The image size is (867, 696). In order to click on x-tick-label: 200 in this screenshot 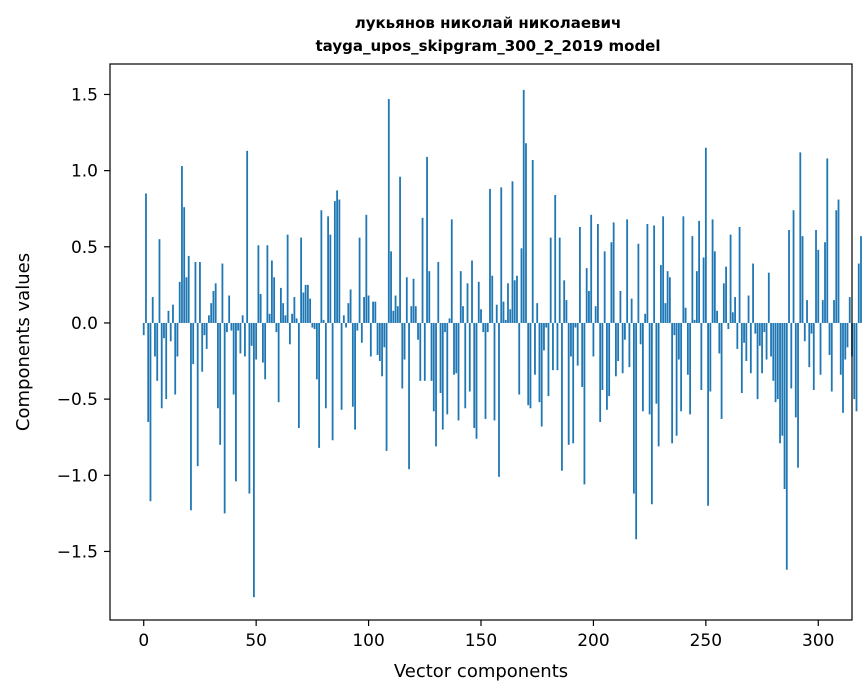, I will do `click(593, 641)`.